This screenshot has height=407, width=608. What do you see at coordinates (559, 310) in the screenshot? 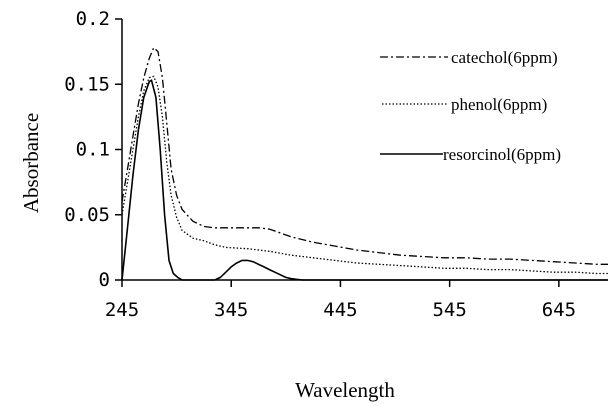
I see `x-tick-label: 645` at bounding box center [559, 310].